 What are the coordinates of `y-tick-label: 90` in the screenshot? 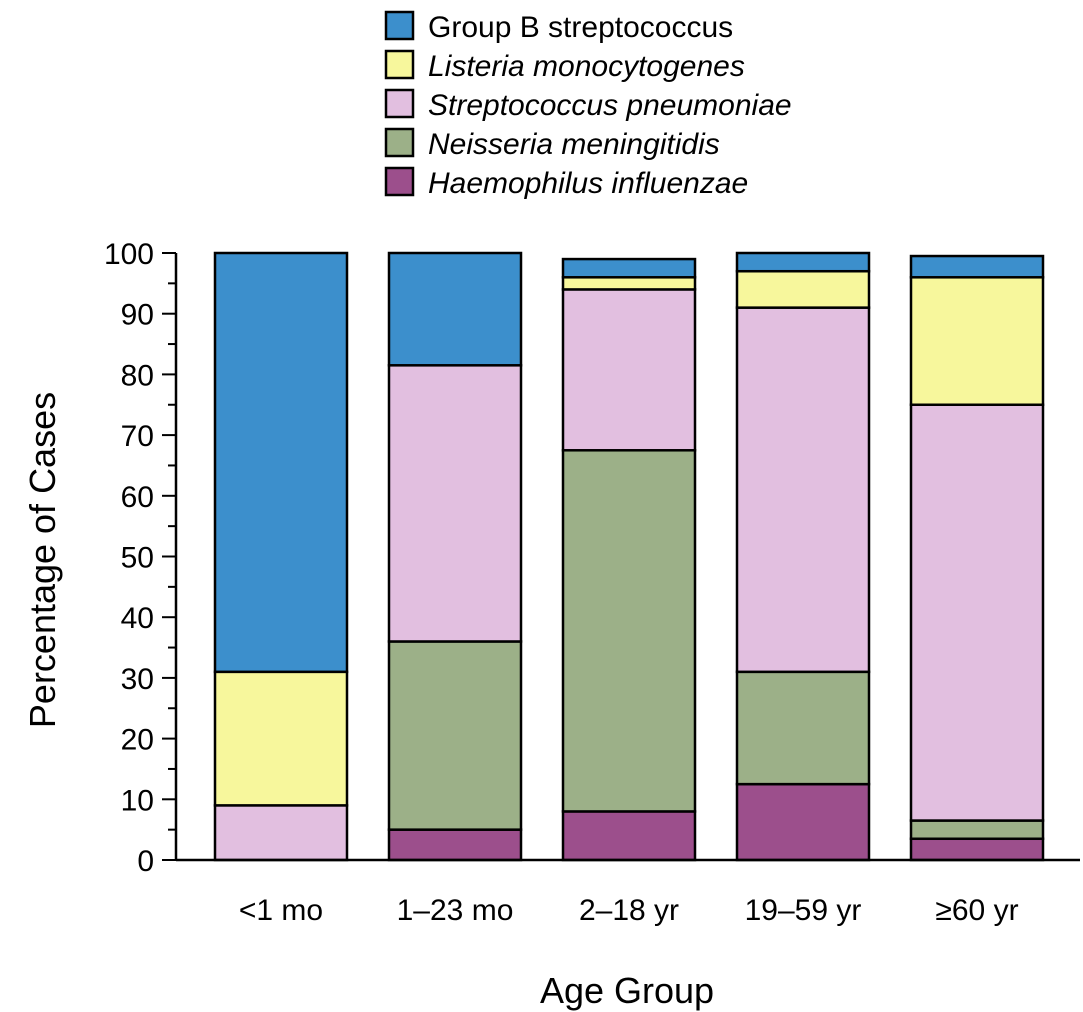 It's located at (137, 315).